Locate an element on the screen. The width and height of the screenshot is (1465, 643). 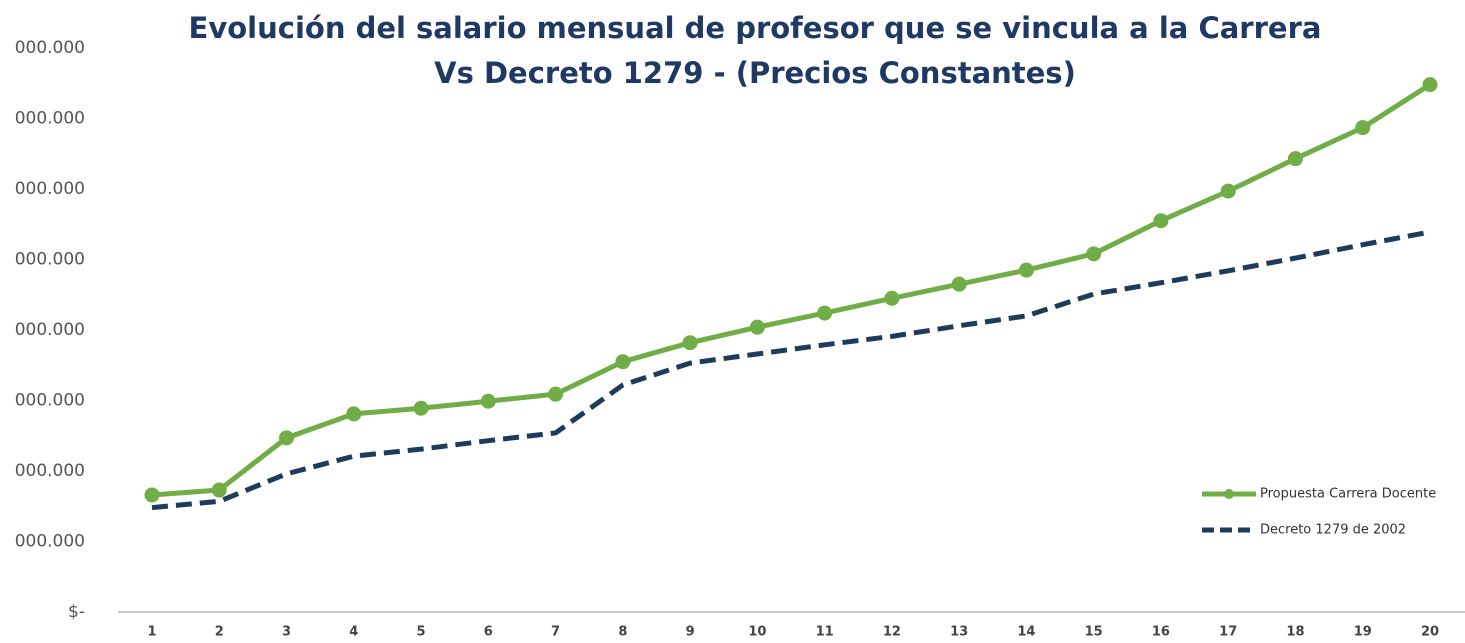
y-tick-label: $- is located at coordinates (76, 612).